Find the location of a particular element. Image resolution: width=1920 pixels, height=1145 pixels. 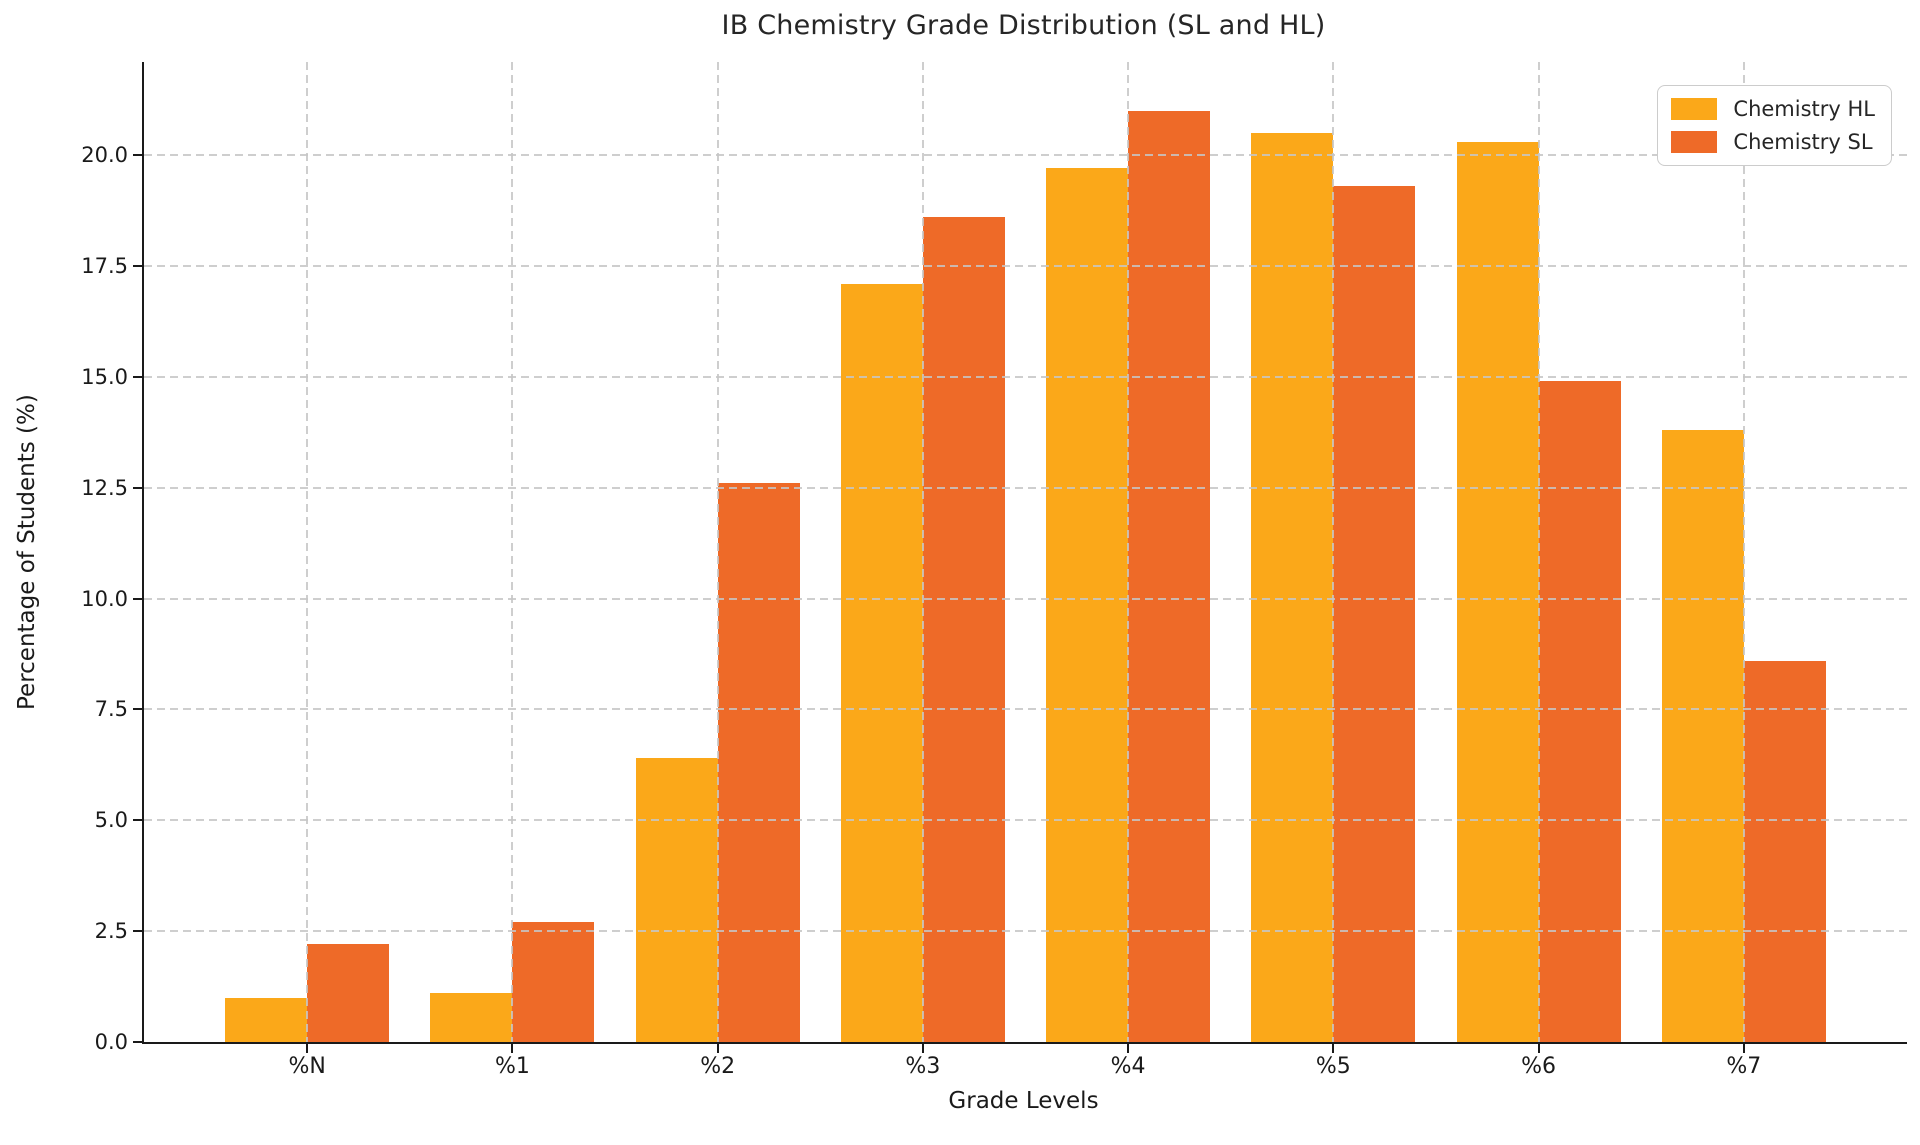

bar-chemistry-hl-N is located at coordinates (266, 1019).